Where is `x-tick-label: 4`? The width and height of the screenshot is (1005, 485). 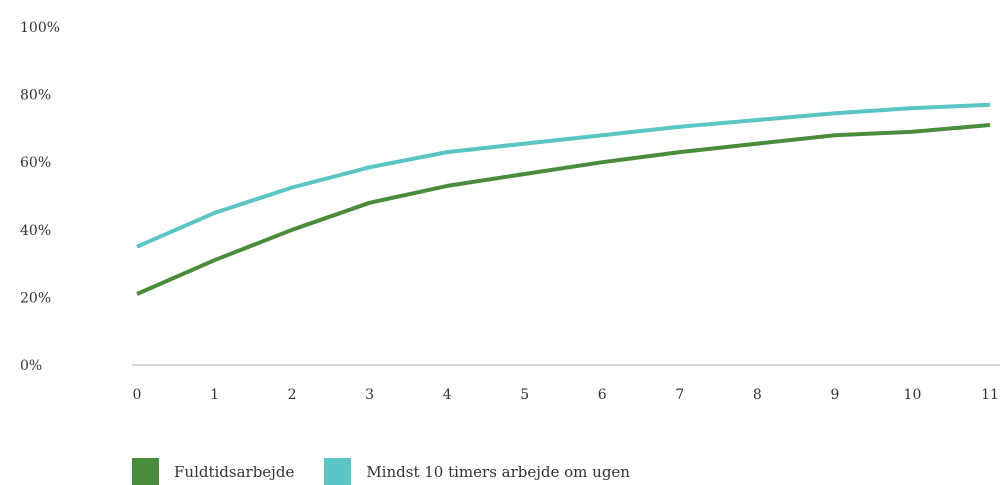
x-tick-label: 4 is located at coordinates (447, 395).